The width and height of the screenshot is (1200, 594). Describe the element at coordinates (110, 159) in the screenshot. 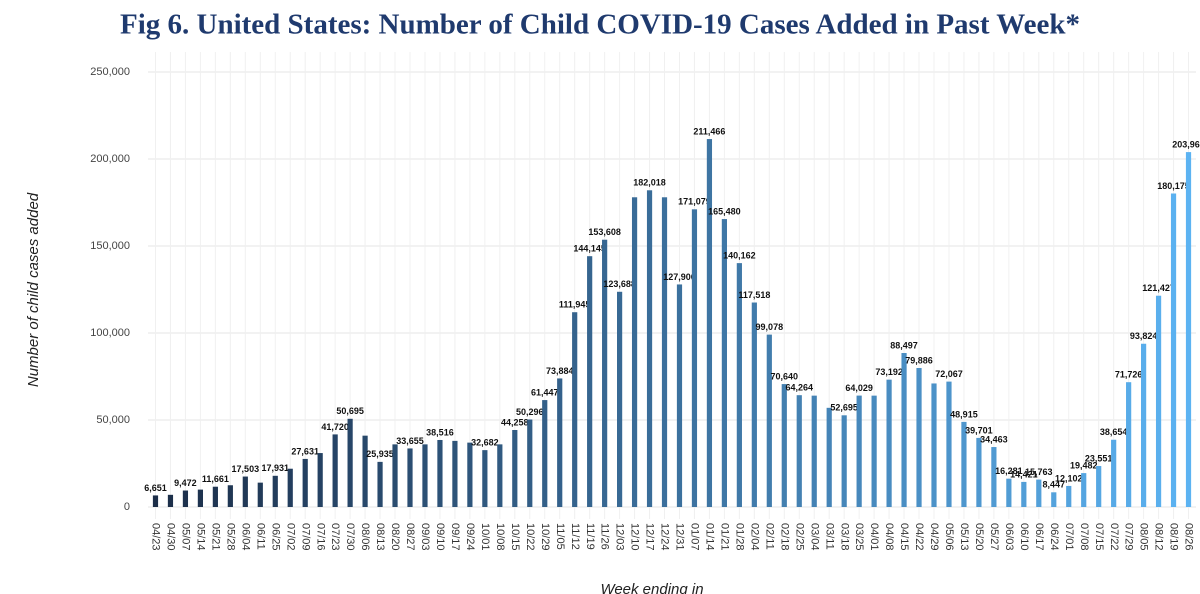

I see `y-tick-label: 200,000` at that location.